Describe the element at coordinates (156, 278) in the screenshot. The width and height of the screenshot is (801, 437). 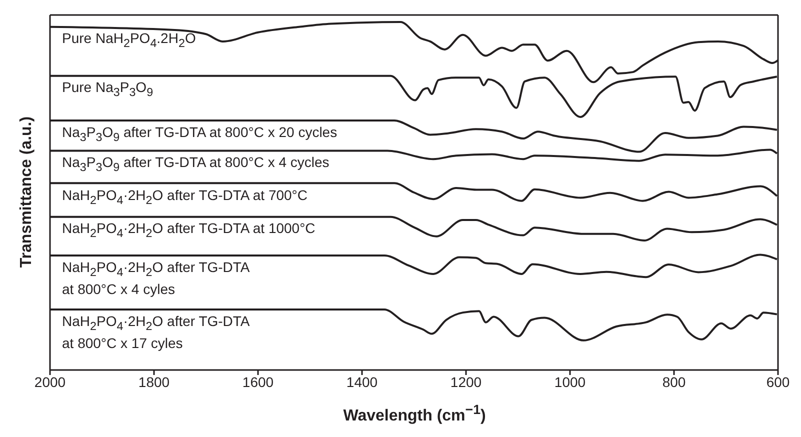
I see `series-label: NaH$_{2}$PO$_{4}$·2H$_{2}$O after TG-DTA at 800°C x 4 cyles` at that location.